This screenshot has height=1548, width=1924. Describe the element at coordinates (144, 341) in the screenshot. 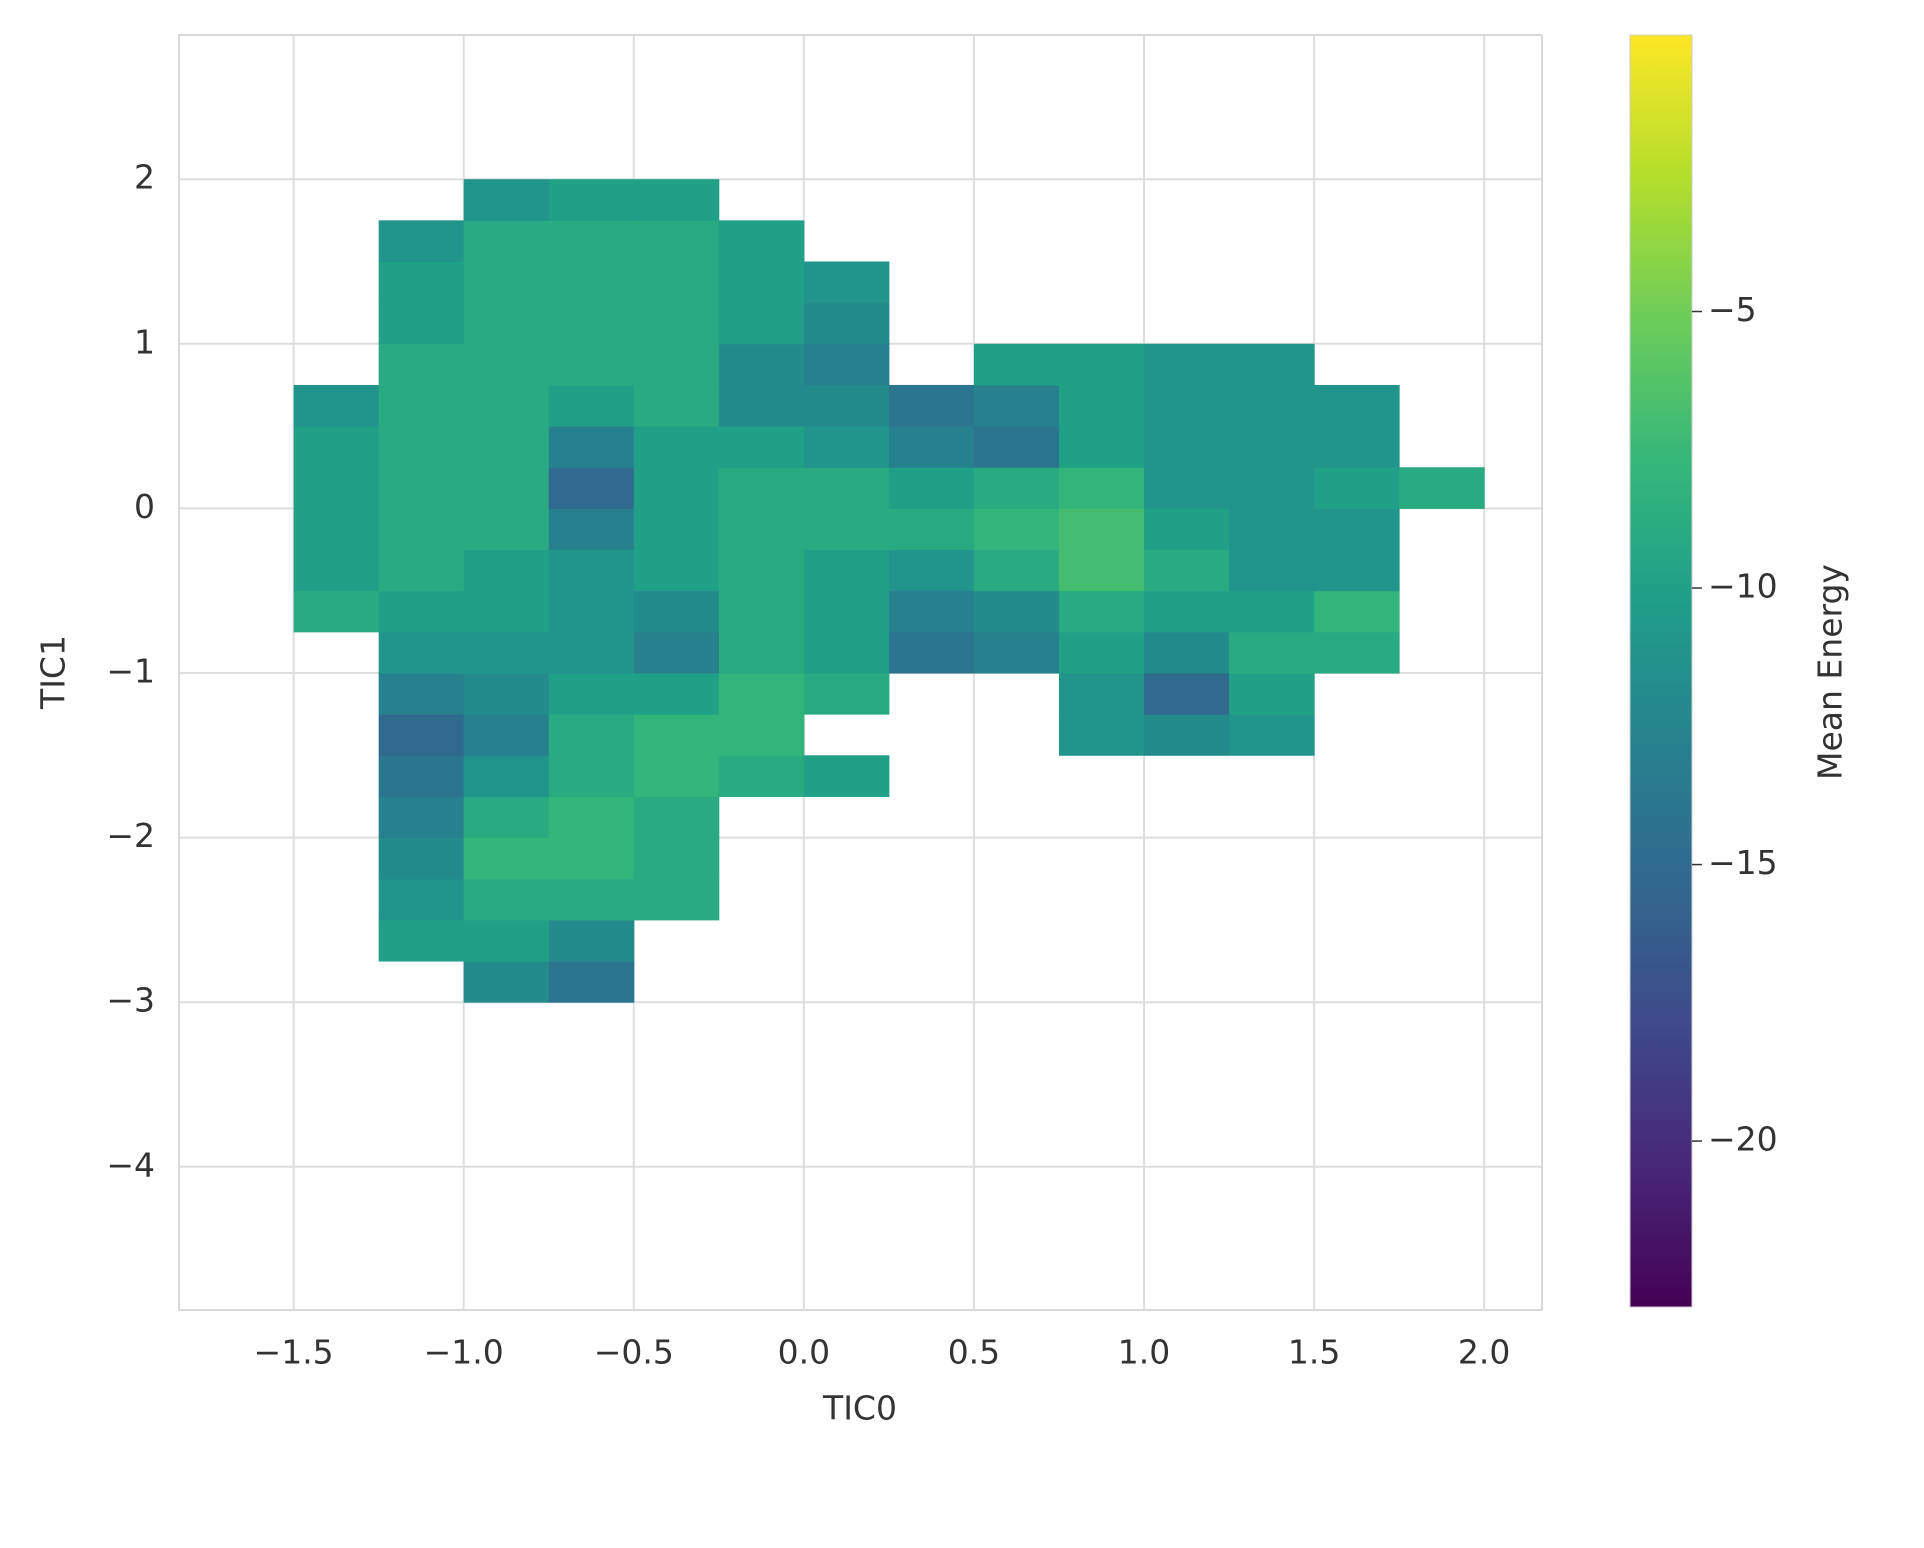

I see `y-tick-label: 1` at that location.